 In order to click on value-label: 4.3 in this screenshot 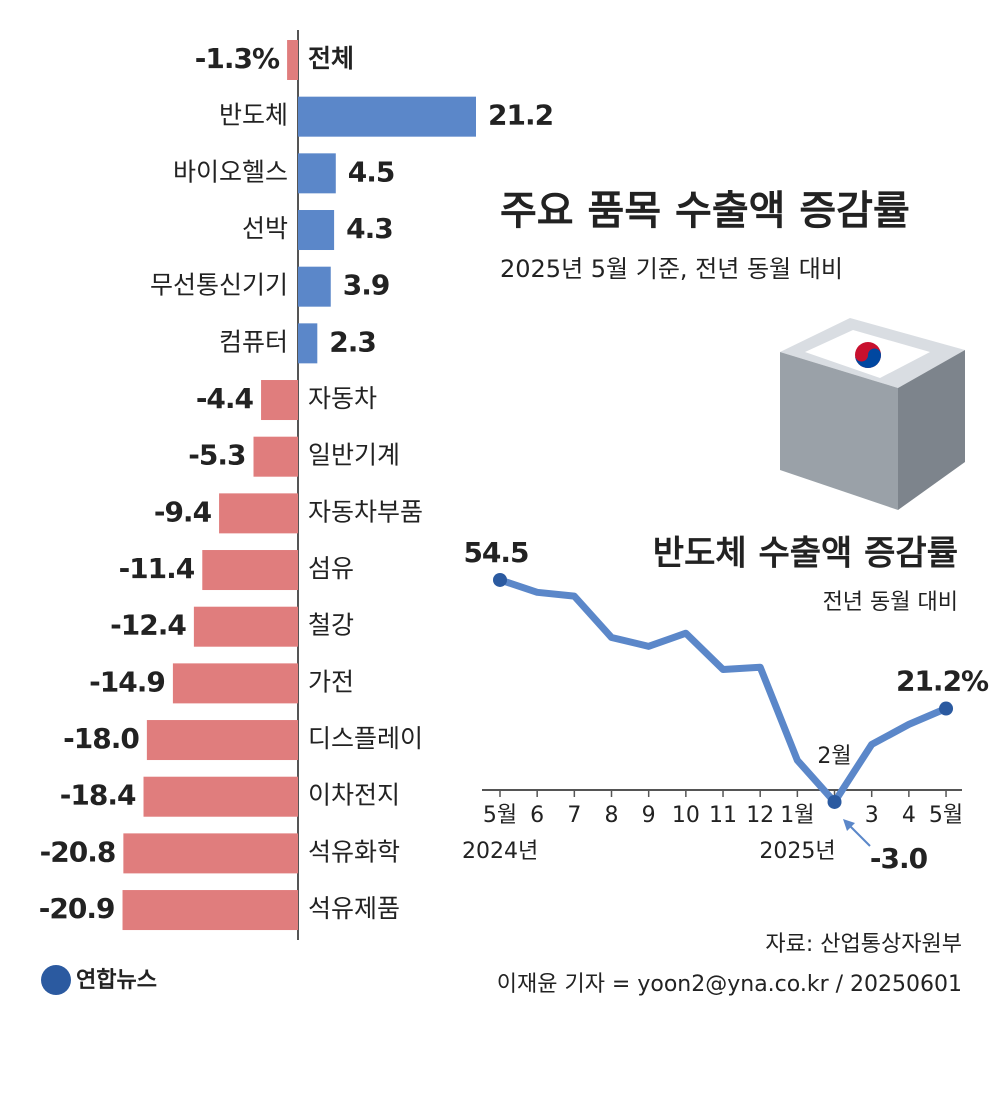, I will do `click(369, 228)`.